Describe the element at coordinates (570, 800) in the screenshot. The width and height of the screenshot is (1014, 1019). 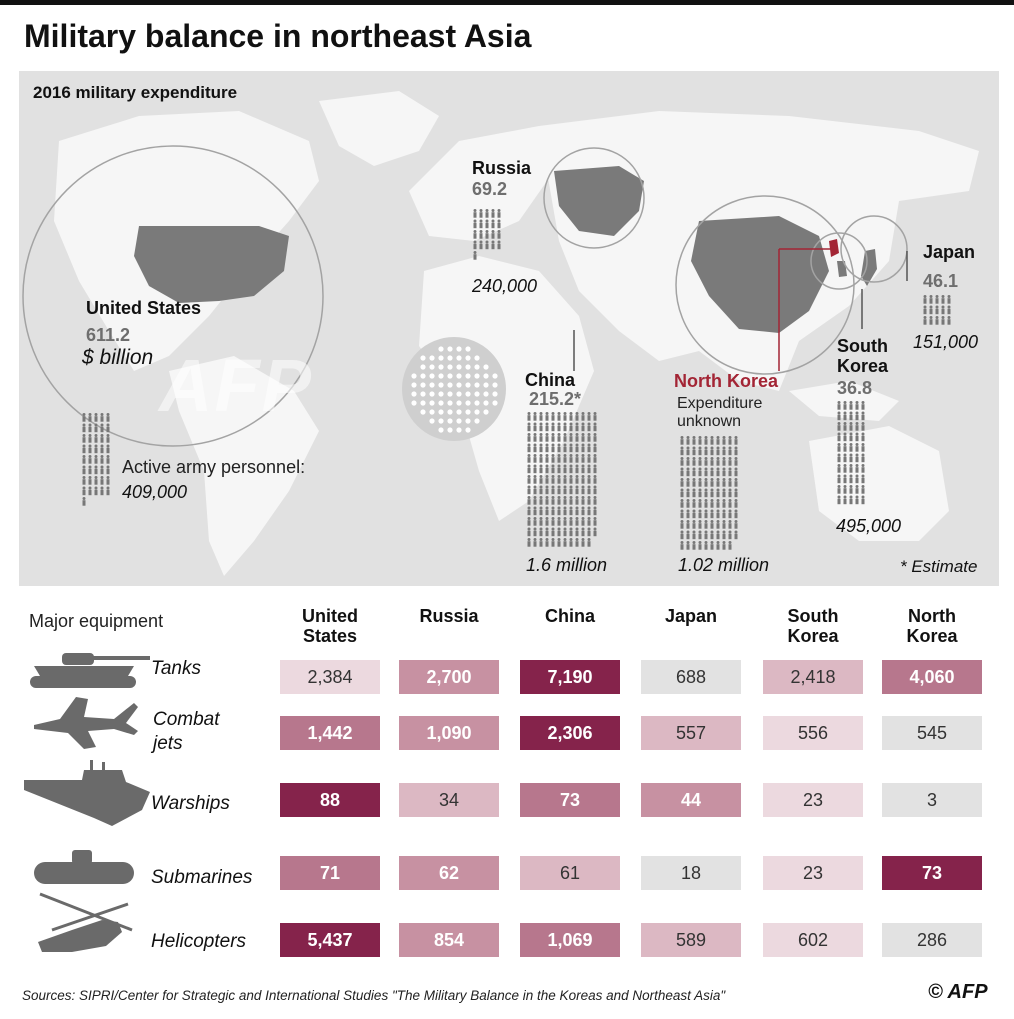
I see `table-cell: 73` at that location.